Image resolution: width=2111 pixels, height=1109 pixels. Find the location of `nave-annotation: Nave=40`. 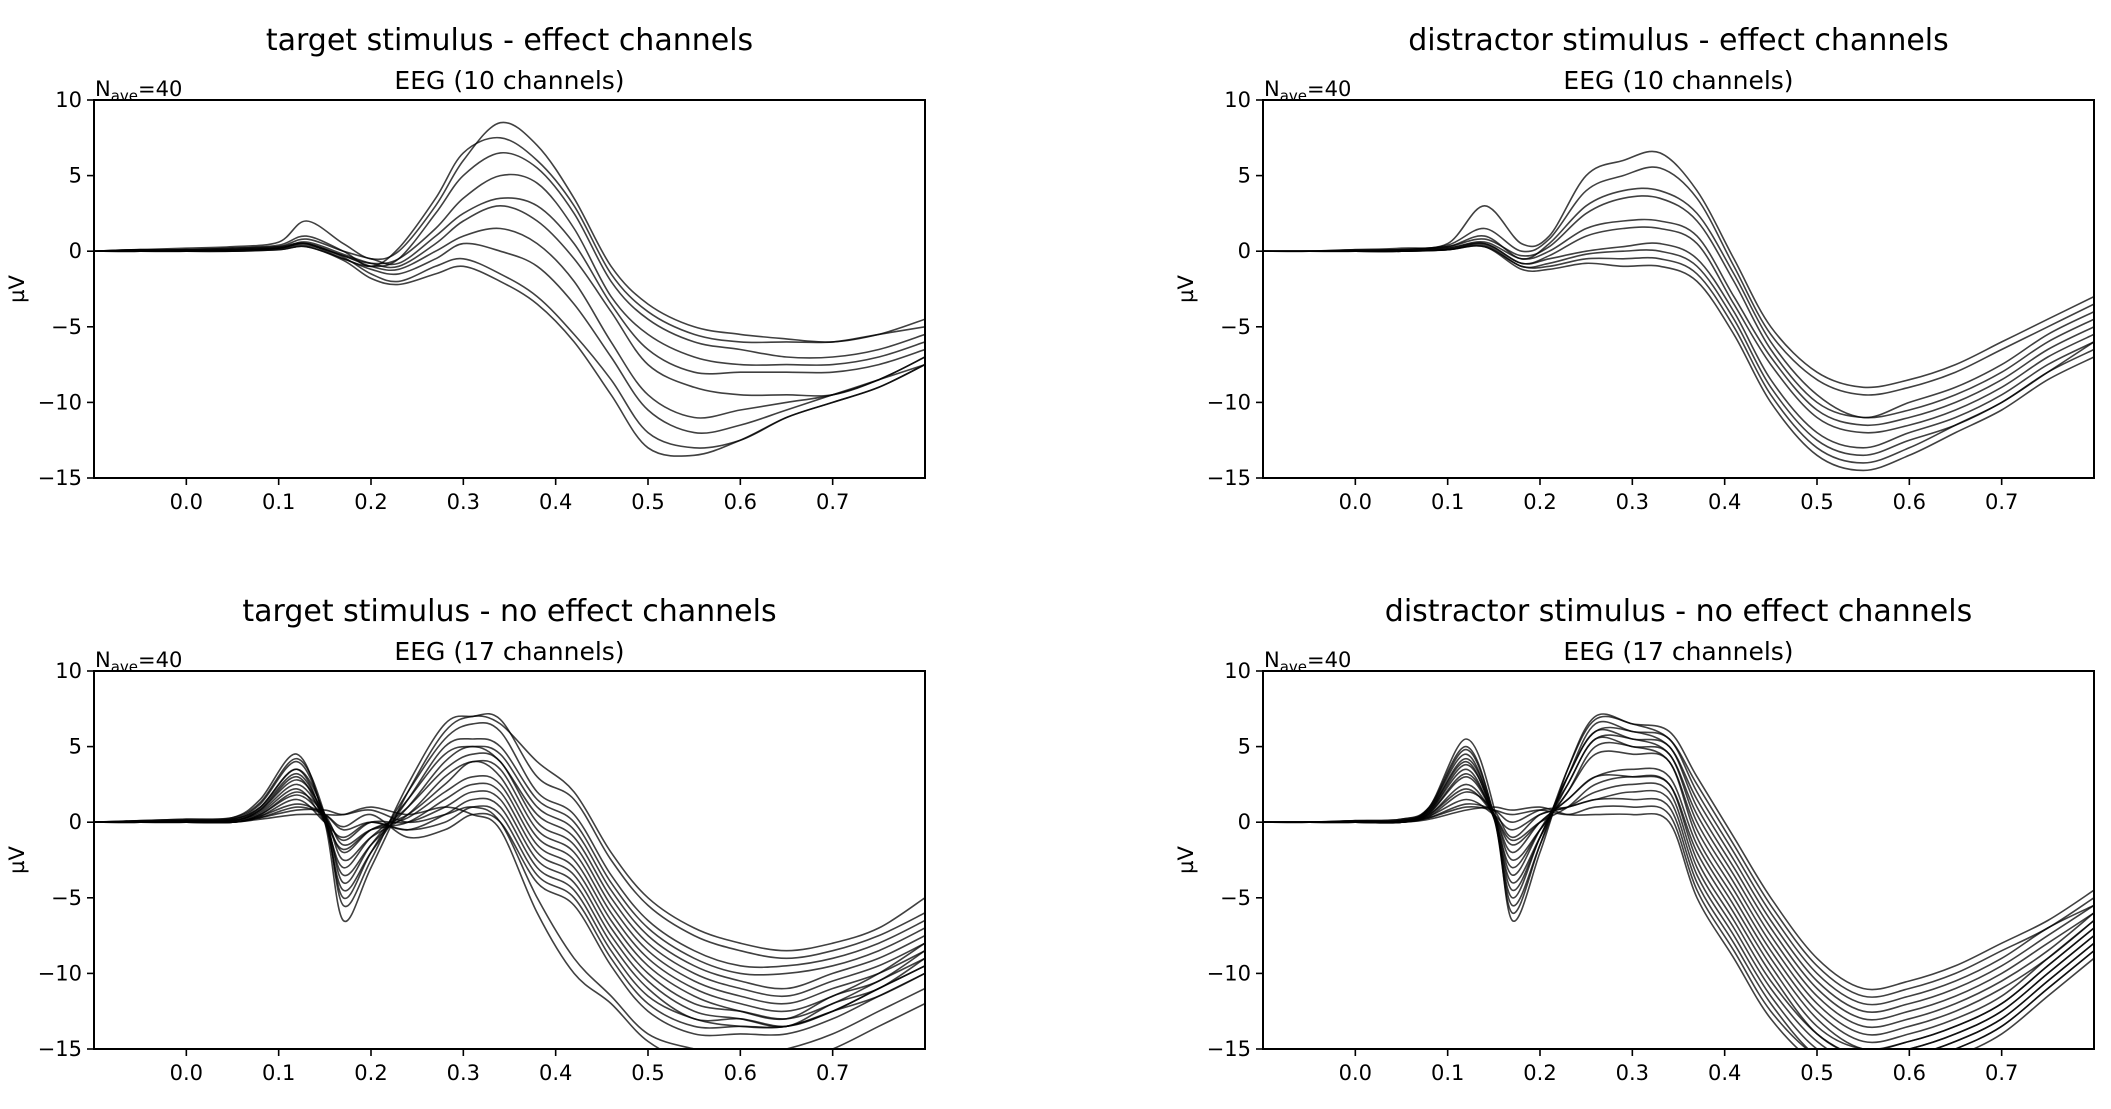

nave-annotation: Nave=40 is located at coordinates (1307, 662).